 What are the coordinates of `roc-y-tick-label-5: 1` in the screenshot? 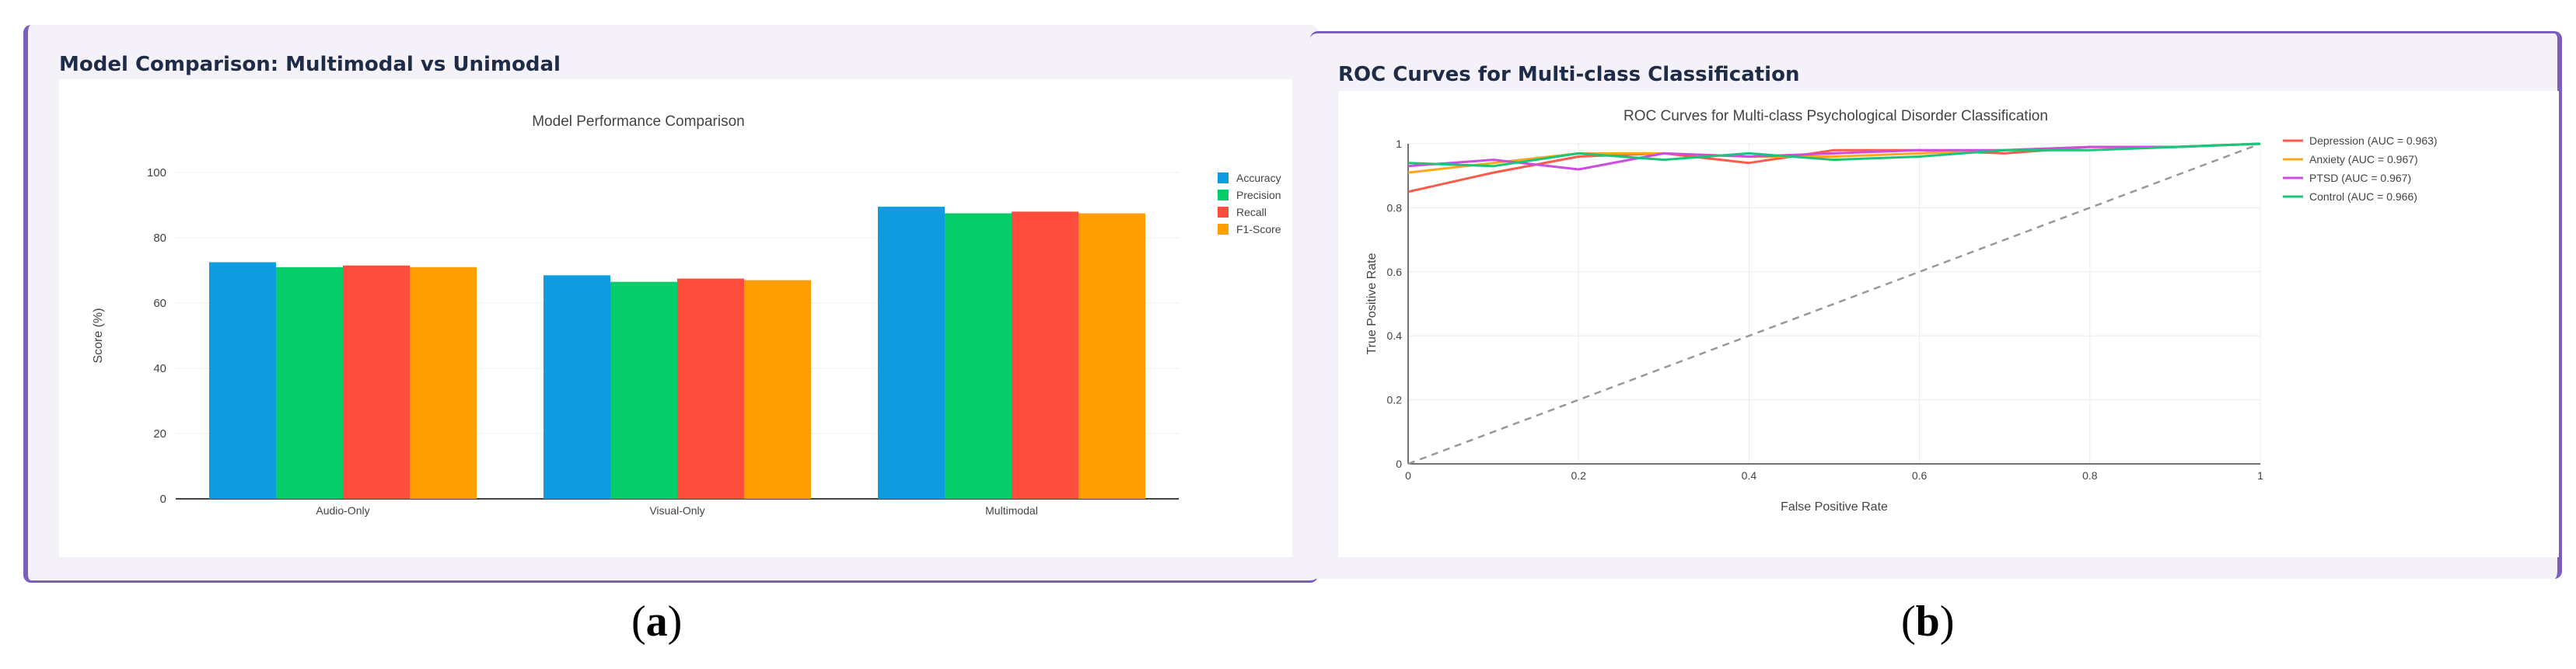 It's located at (1399, 144).